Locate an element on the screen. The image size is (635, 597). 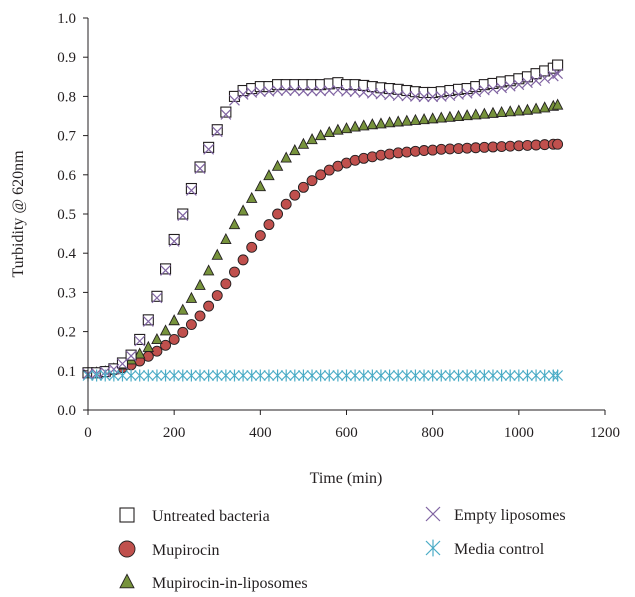
legend-label: Media control is located at coordinates (499, 549).